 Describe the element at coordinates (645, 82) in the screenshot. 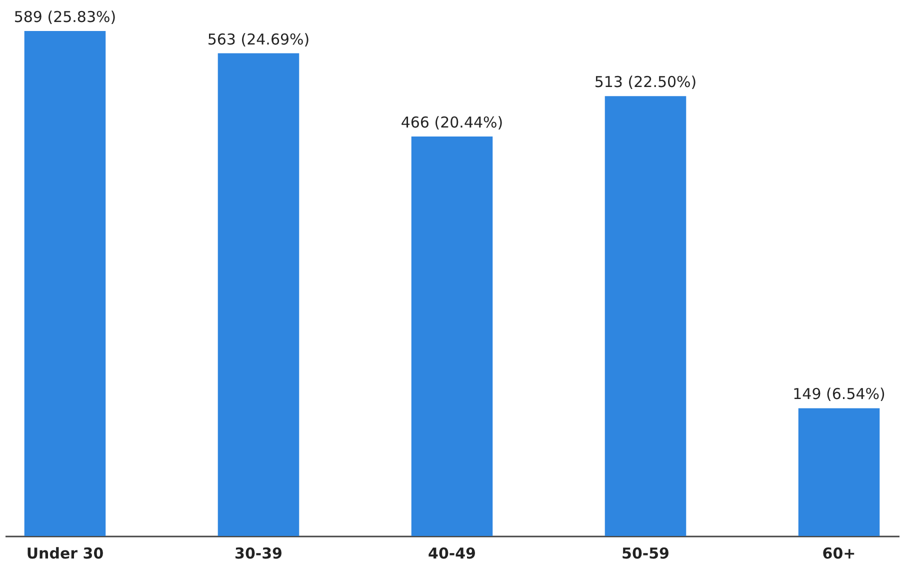

I see `data-label: 513 (22.50%)` at that location.